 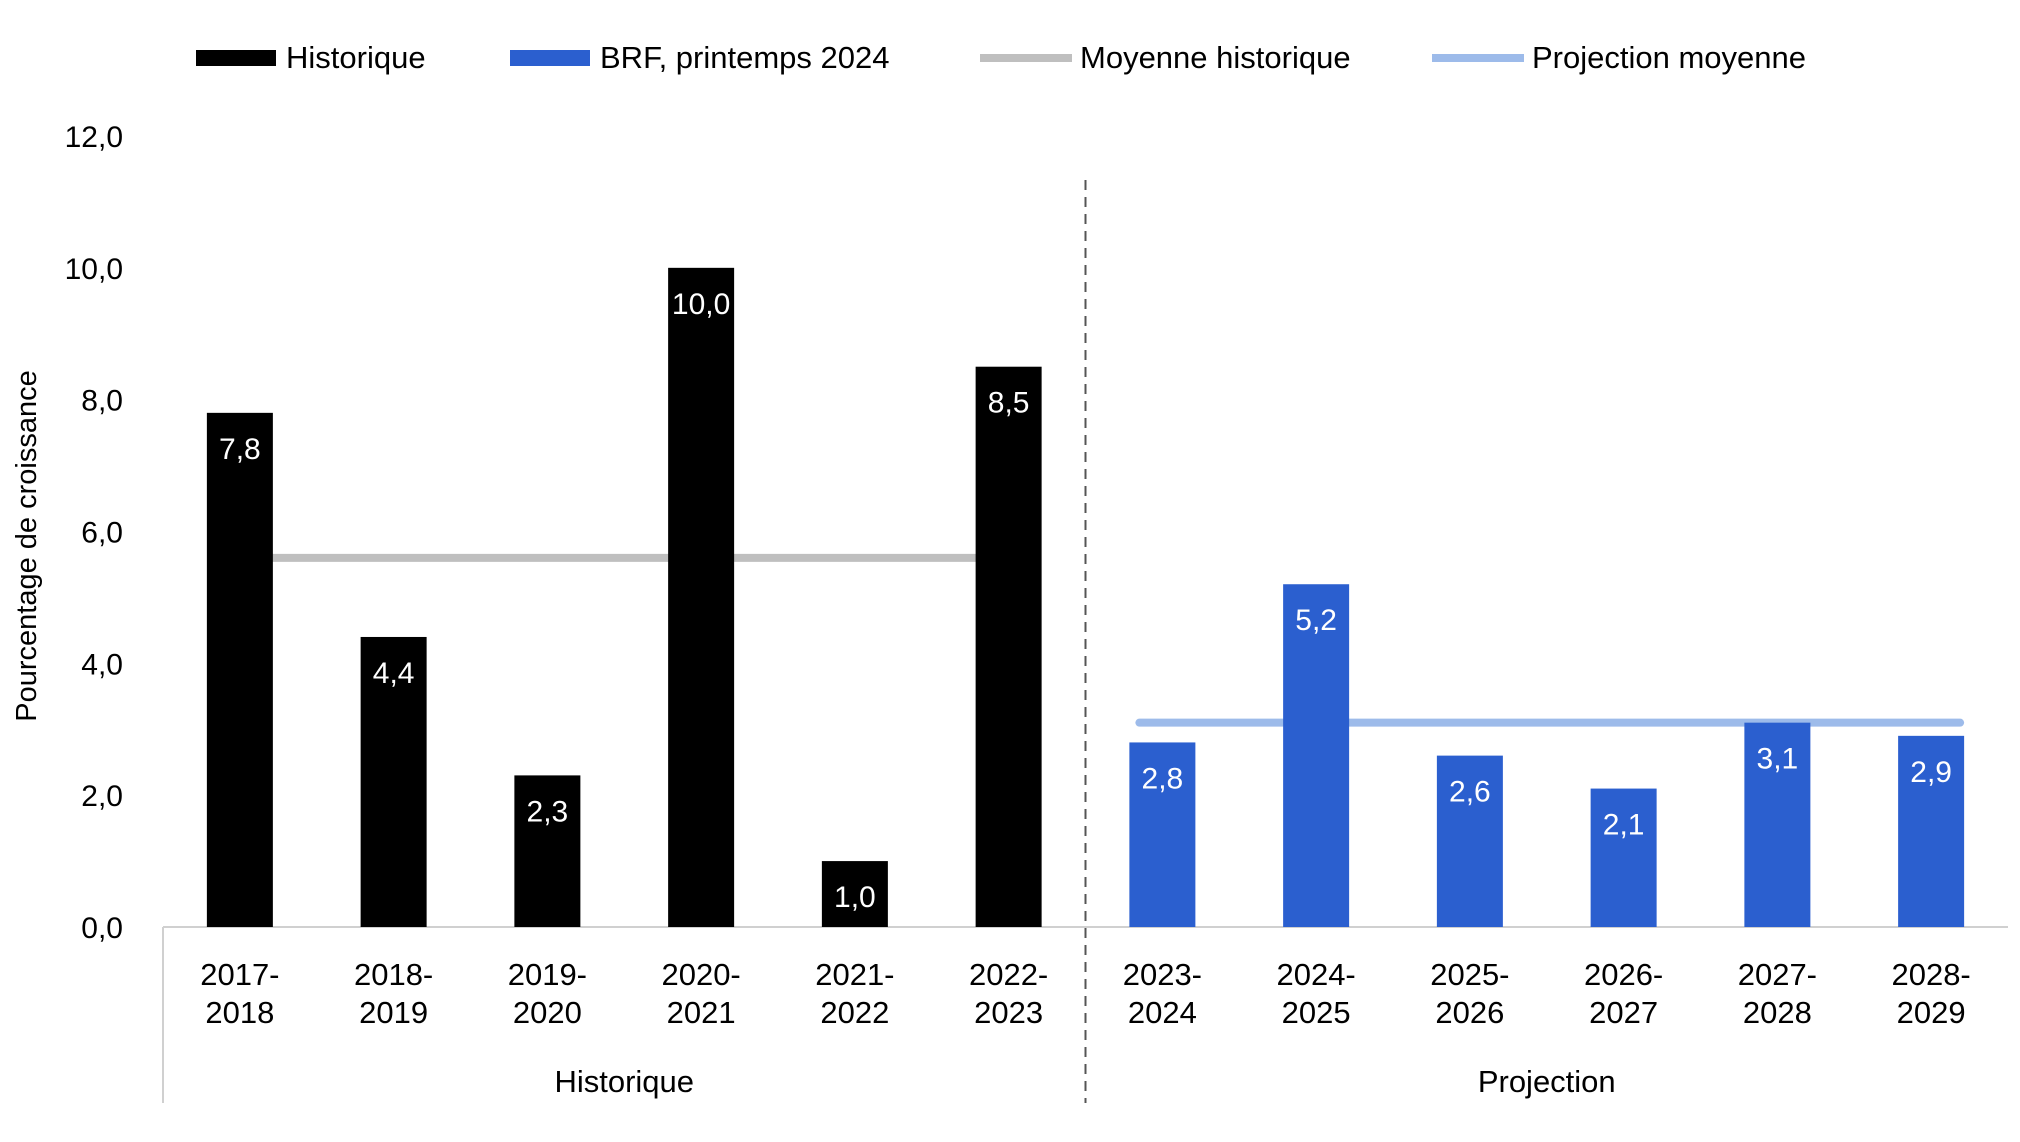 I want to click on x-tick-label: 2023-, so click(x=1162, y=974).